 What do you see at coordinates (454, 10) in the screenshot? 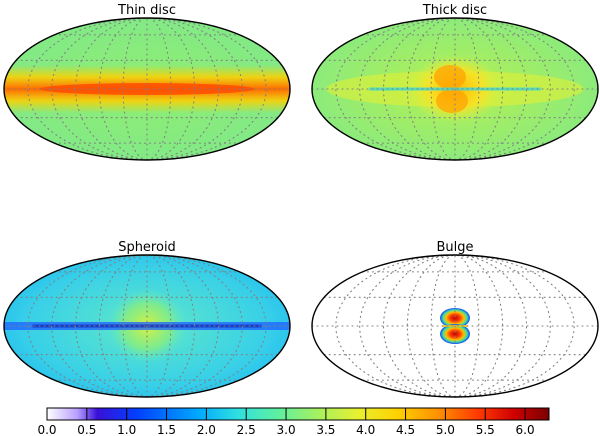
I see `panel-title: Thick disc` at bounding box center [454, 10].